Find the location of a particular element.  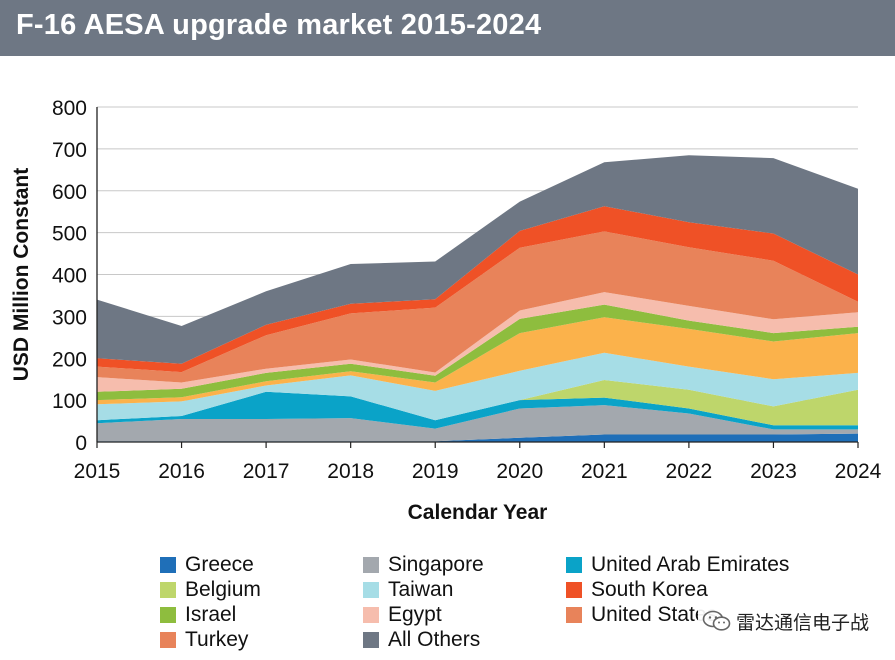

legend-item-united-states: United States is located at coordinates (641, 615).